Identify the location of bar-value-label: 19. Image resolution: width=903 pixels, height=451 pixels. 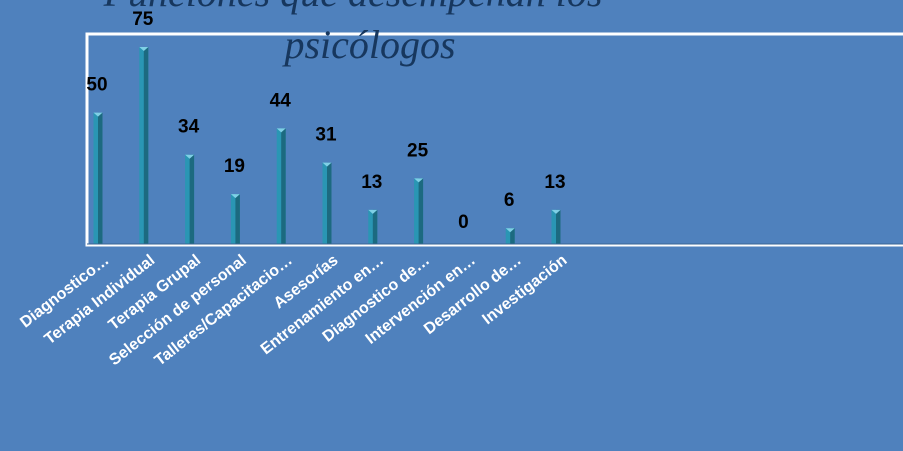
(234, 166).